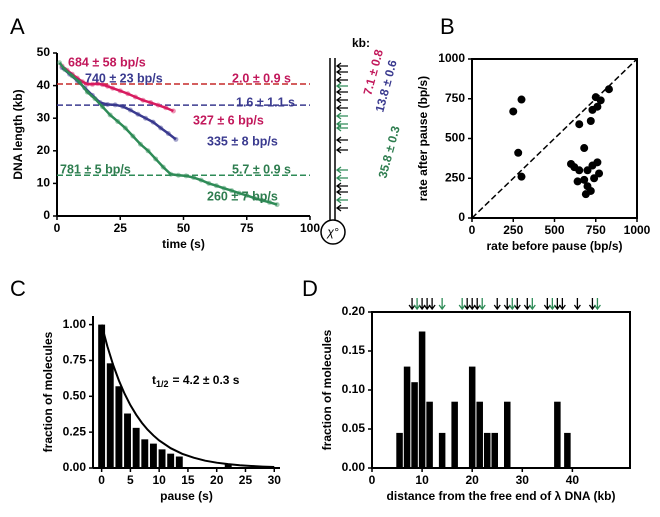 The image size is (660, 517). What do you see at coordinates (554, 246) in the screenshot?
I see `x-axis-label: rate before pause (bp/s)` at bounding box center [554, 246].